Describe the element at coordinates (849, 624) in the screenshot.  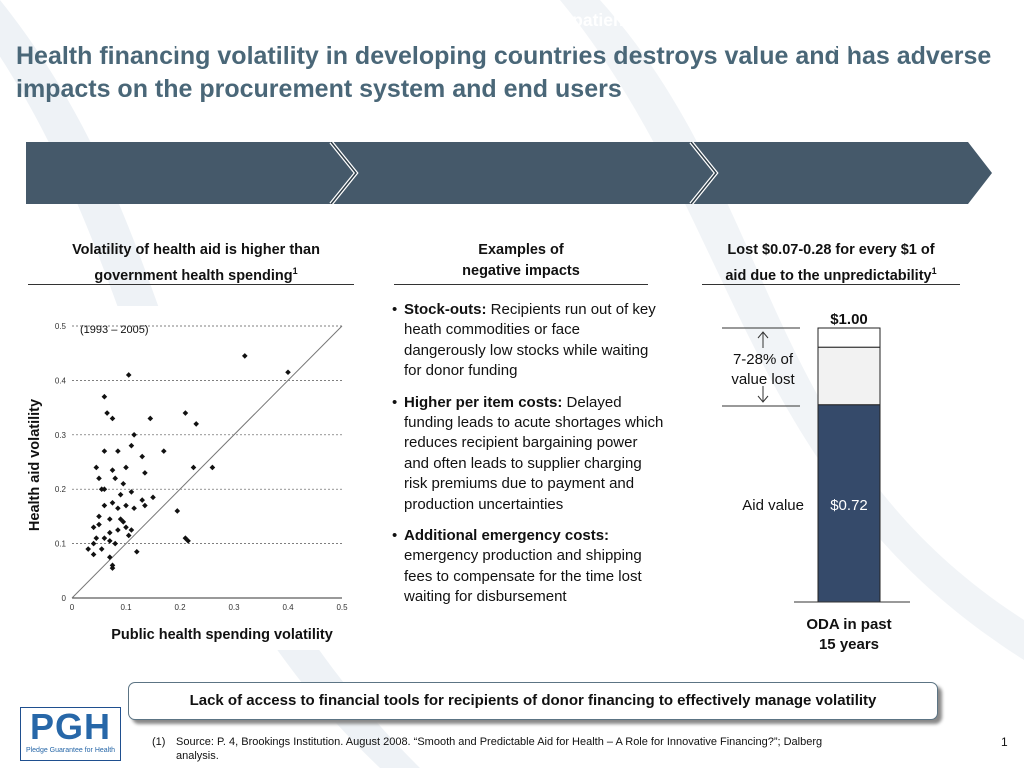
I see `bar-category-line1: ODA in past` at that location.